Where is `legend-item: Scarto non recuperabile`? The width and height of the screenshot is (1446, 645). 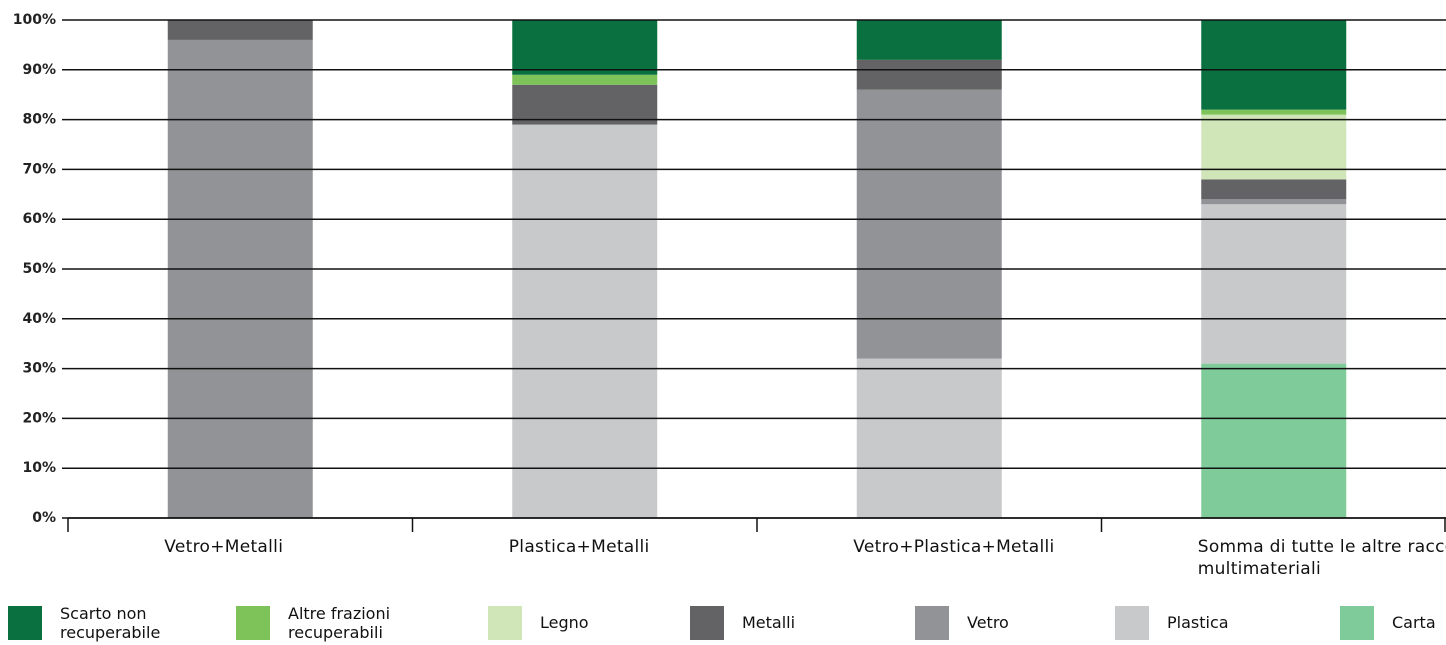
legend-item: Scarto non recuperabile is located at coordinates (109, 622).